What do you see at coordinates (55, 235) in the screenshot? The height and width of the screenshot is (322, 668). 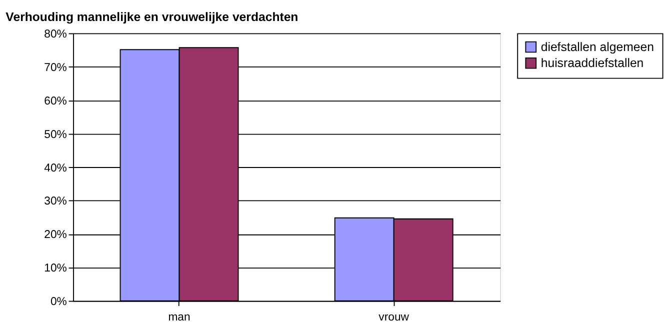 I see `y-tick-label: 20%` at bounding box center [55, 235].